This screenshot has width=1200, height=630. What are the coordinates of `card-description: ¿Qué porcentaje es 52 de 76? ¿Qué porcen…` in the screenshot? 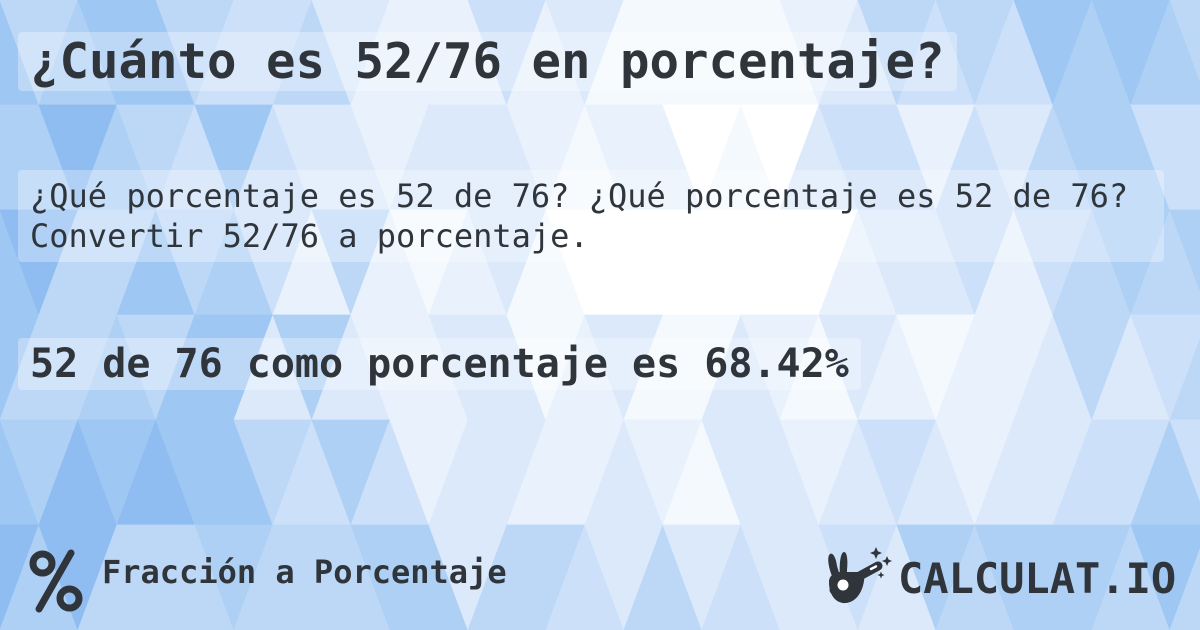 It's located at (591, 216).